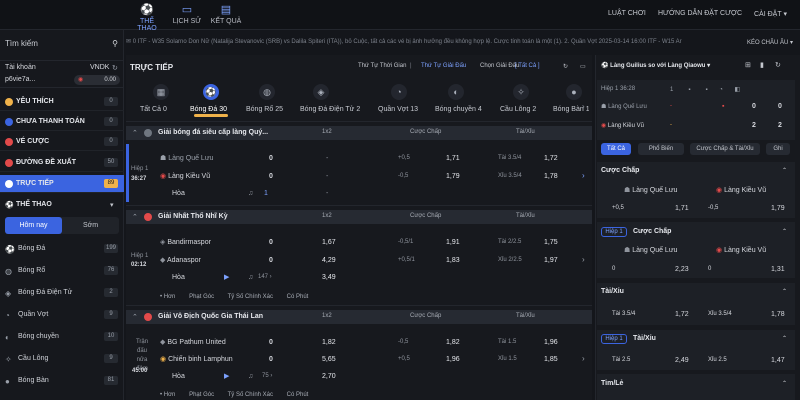  Describe the element at coordinates (62, 163) in the screenshot. I see `menu-suggested: ĐƯỜNG ĐỀ XUẤT 50` at that location.